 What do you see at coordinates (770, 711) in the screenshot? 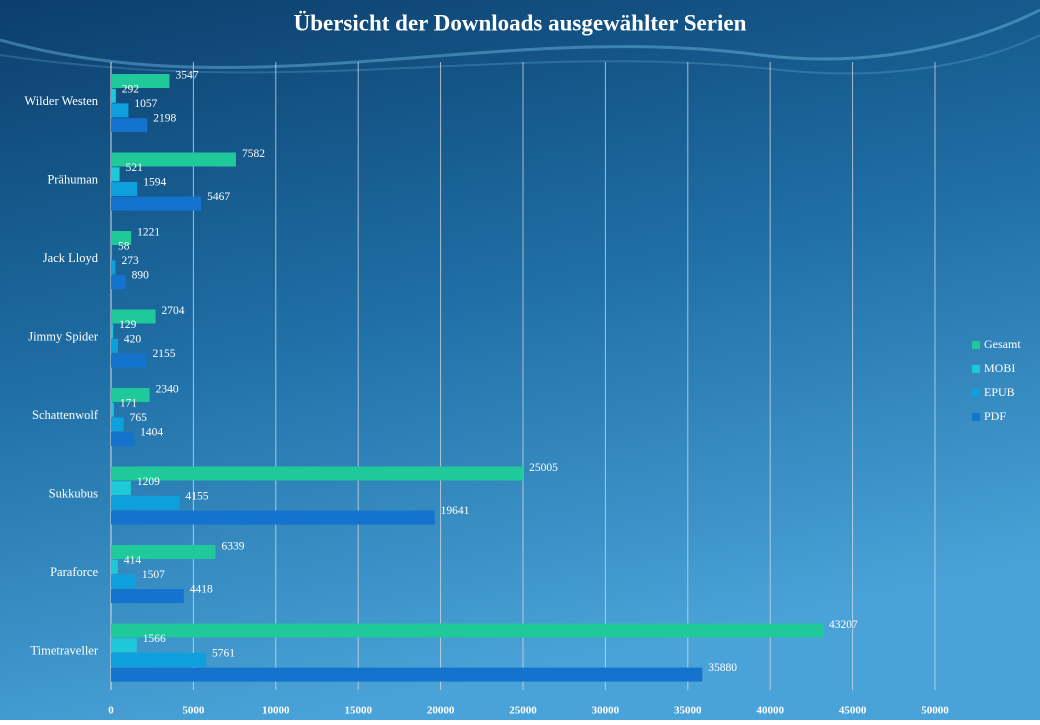
I see `x-tick-label: 40000` at bounding box center [770, 711].